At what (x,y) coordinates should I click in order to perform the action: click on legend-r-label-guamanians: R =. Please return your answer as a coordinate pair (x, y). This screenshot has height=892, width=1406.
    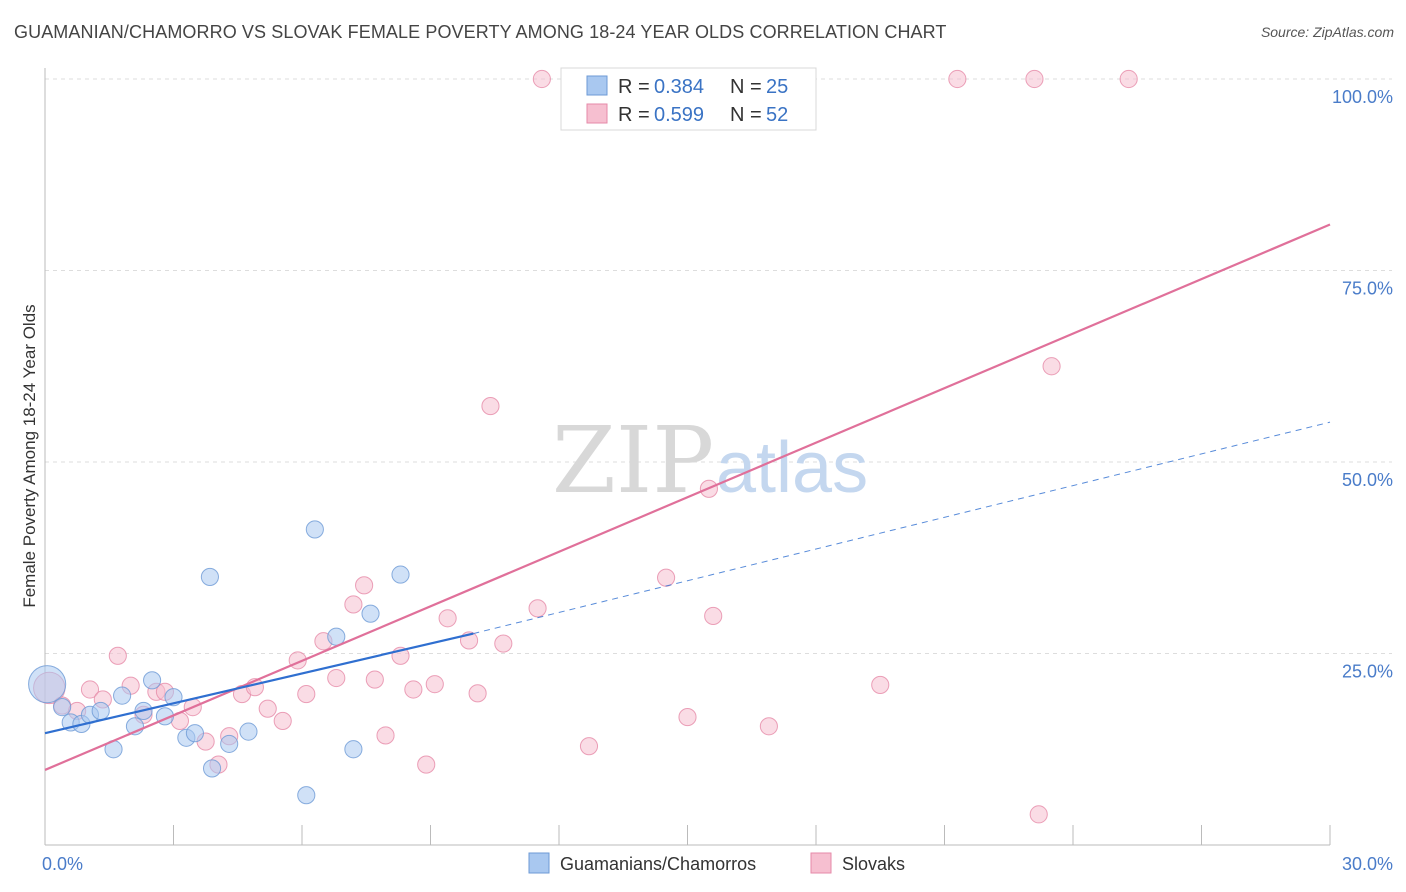
    Looking at the image, I should click on (634, 87).